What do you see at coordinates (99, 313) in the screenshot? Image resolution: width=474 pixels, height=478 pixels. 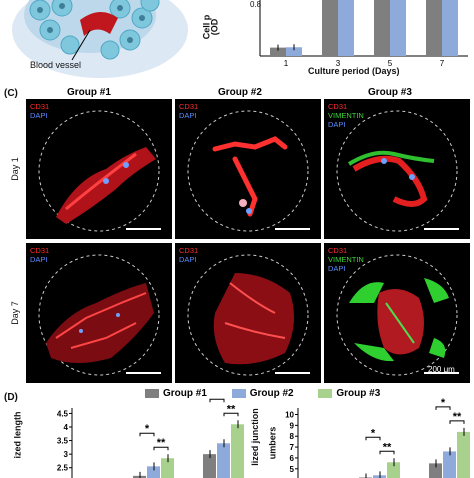 I see `micrograph-g1-day7: CD31 DAPI` at bounding box center [99, 313].